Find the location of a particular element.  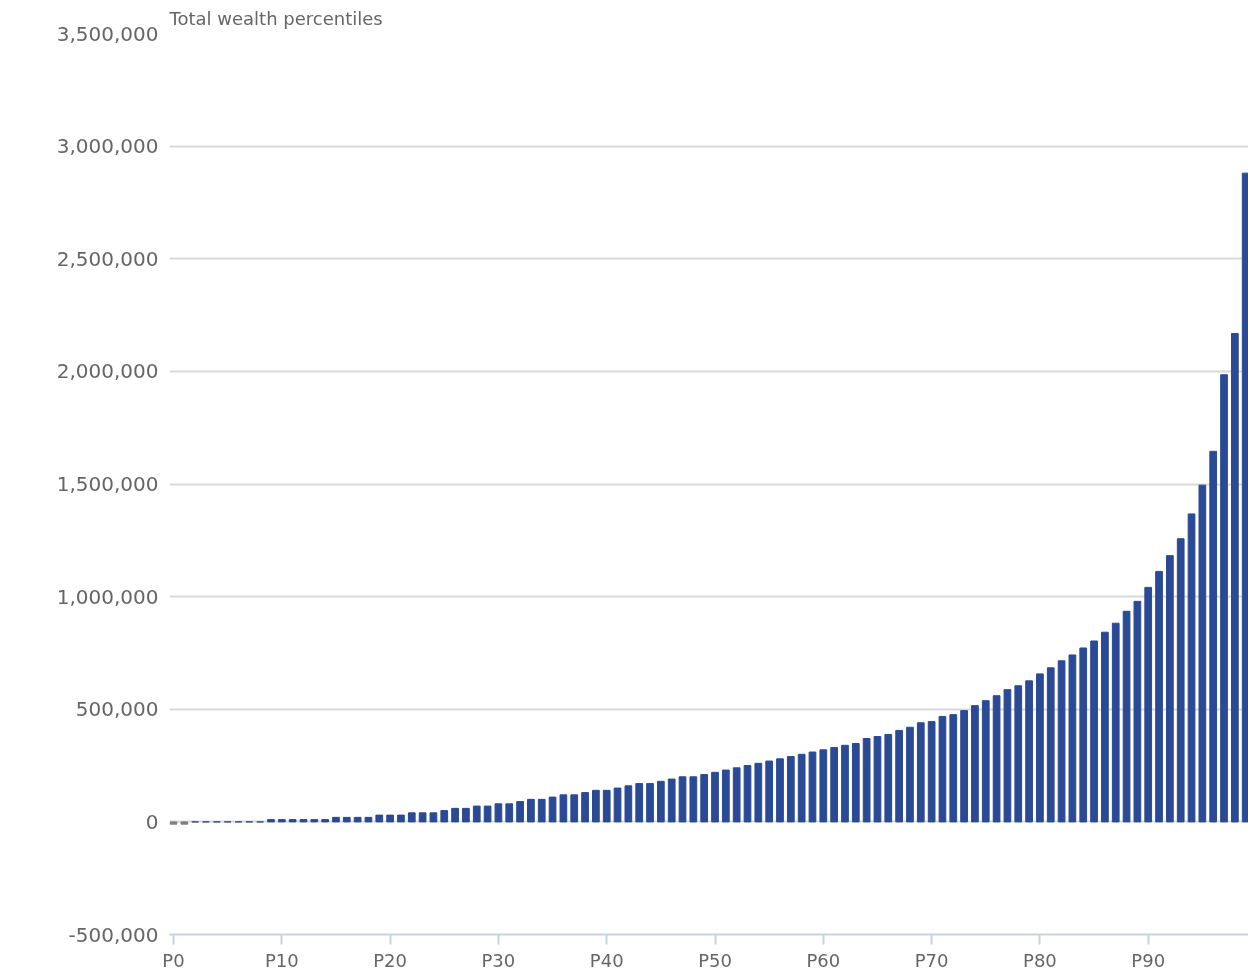

x-tick-label: P80 is located at coordinates (1040, 960).